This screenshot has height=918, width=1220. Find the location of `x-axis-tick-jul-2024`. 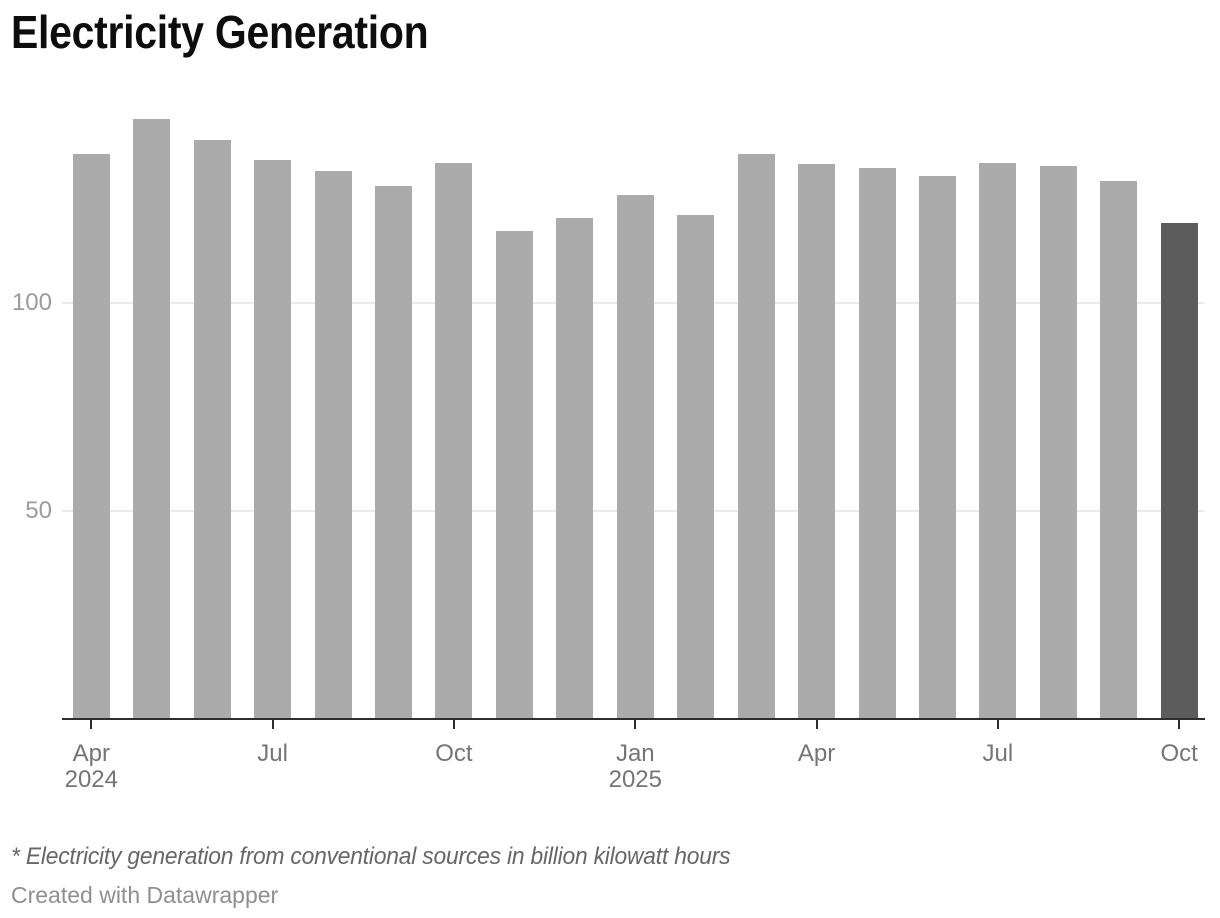

x-axis-tick-jul-2024 is located at coordinates (272, 723).